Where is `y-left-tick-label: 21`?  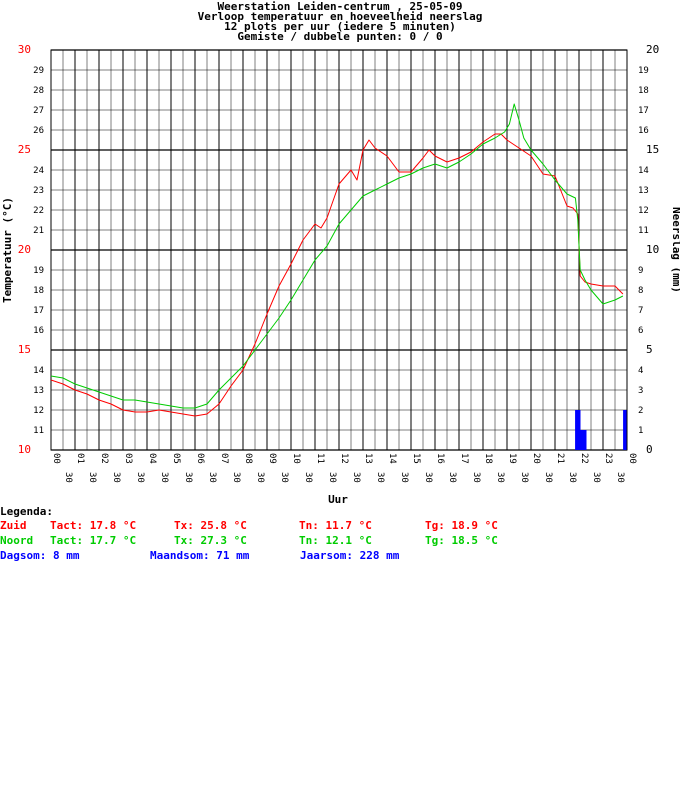
y-left-tick-label: 21 is located at coordinates (38, 231).